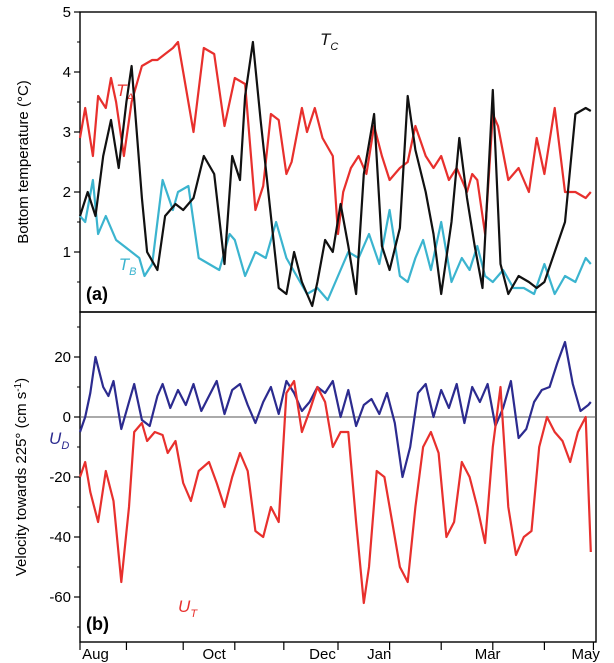 This screenshot has height=663, width=614. I want to click on panel-label-a: (a), so click(97, 294).